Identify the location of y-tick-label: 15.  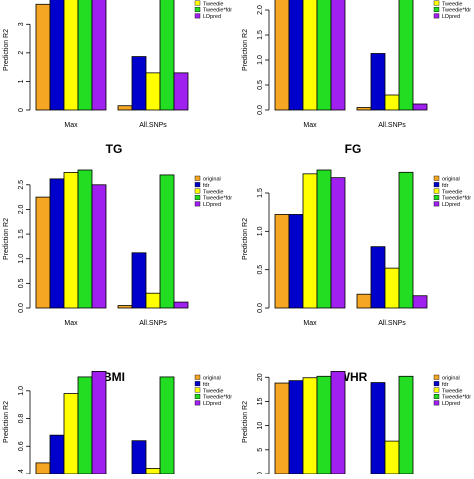
(260, 401).